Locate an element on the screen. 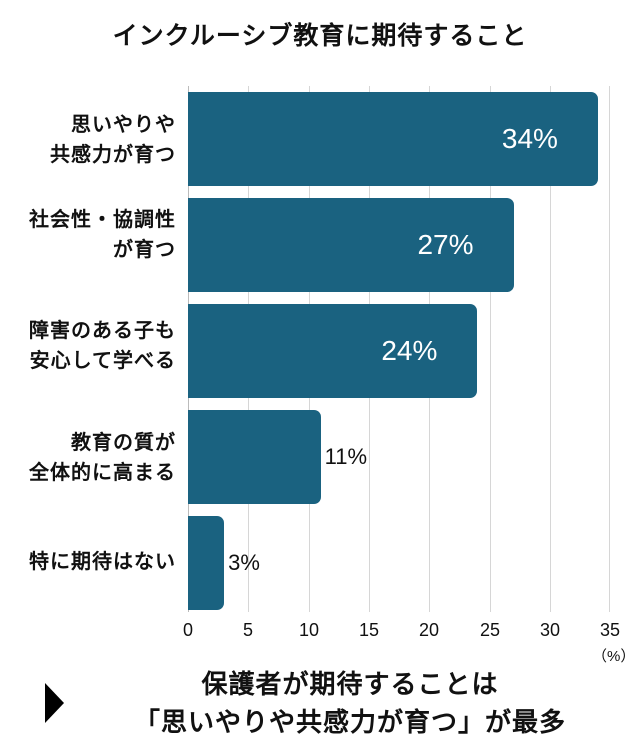 Image resolution: width=640 pixels, height=750 pixels. value-label-quality: 11% is located at coordinates (346, 456).